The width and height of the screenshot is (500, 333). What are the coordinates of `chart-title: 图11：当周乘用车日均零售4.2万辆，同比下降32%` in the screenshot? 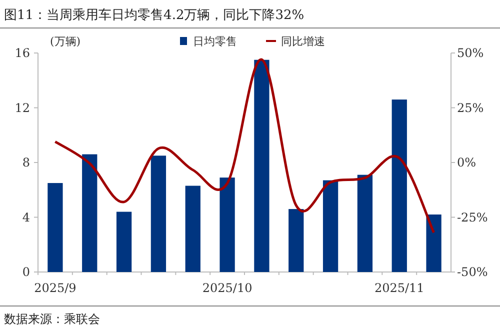 It's located at (154, 15).